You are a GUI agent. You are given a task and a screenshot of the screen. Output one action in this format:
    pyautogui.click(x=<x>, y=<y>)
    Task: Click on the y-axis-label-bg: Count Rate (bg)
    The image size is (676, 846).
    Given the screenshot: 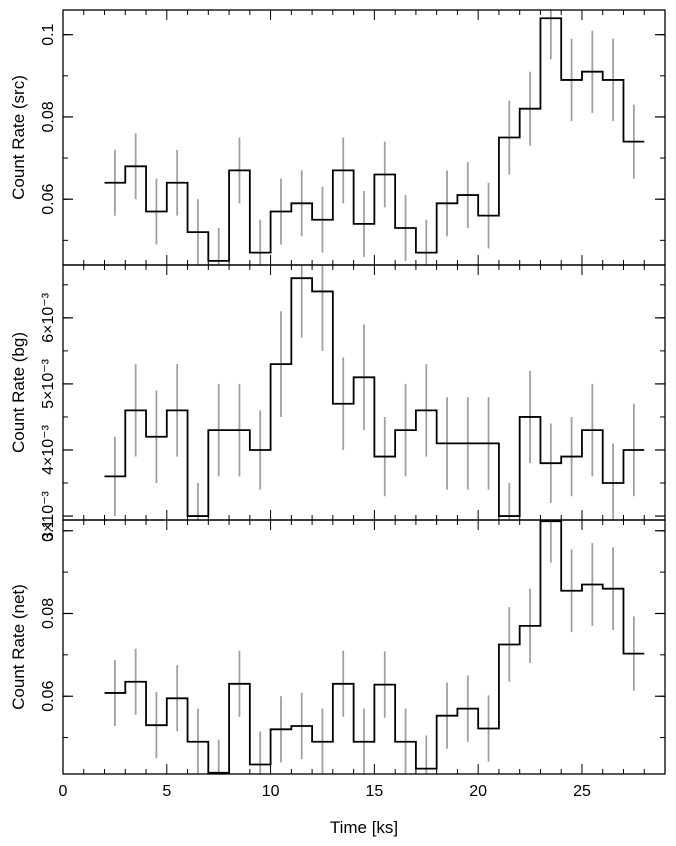 What is the action you would take?
    pyautogui.click(x=18, y=392)
    